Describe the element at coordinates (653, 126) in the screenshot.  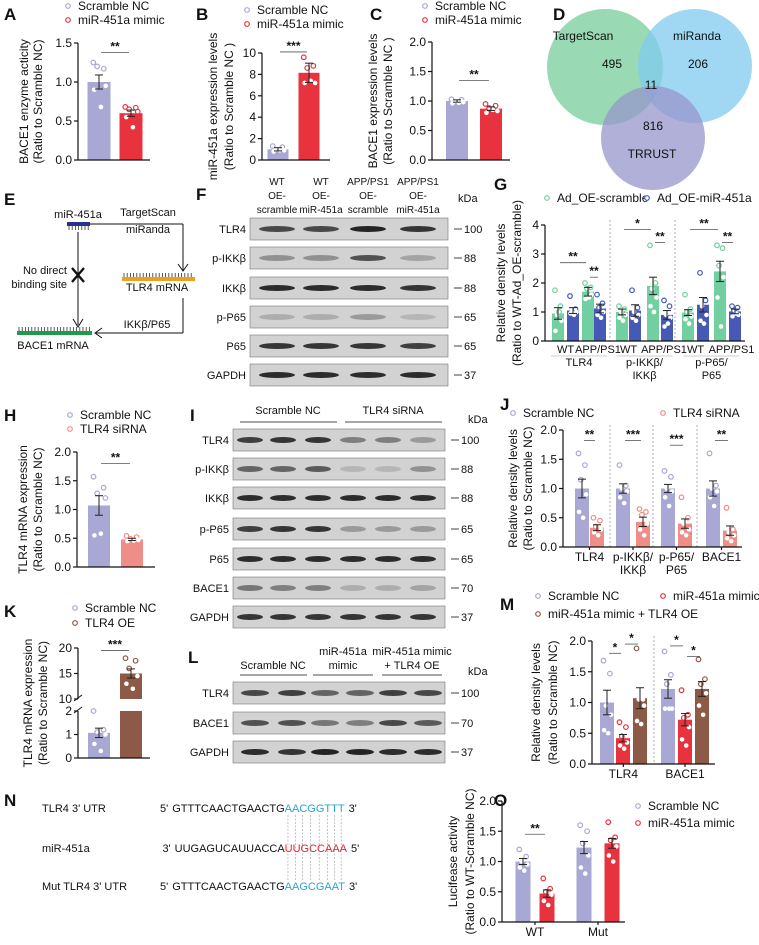
I see `venn-count: 816` at that location.